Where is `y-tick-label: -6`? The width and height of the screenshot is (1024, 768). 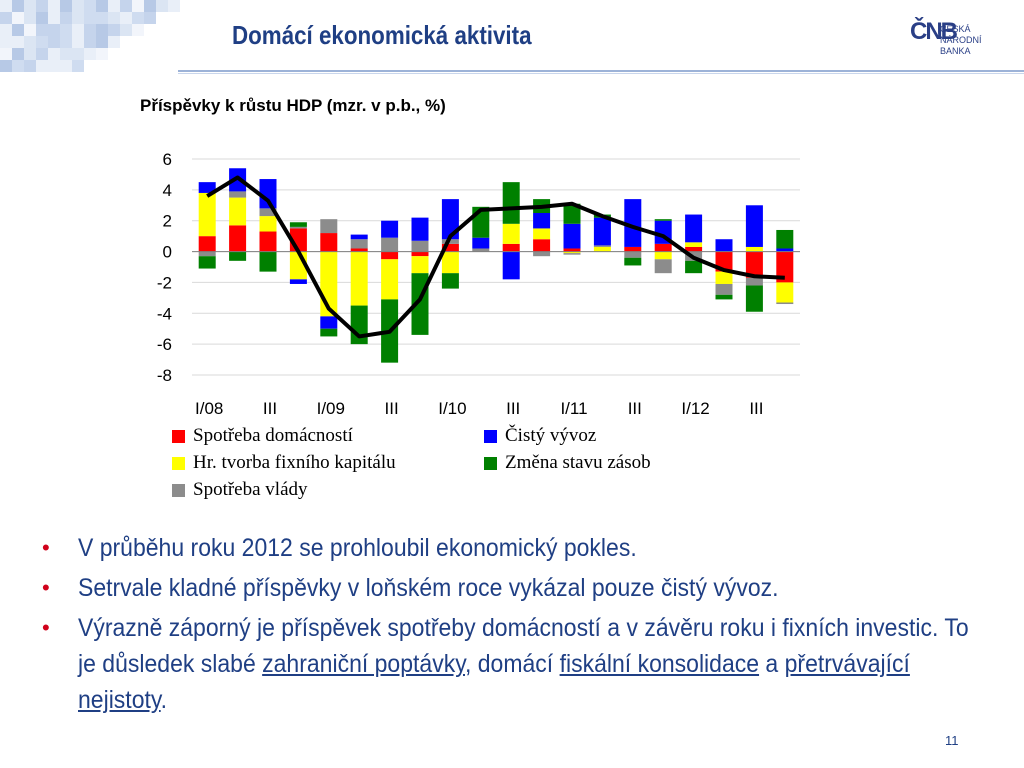 y-tick-label: -6 is located at coordinates (164, 344).